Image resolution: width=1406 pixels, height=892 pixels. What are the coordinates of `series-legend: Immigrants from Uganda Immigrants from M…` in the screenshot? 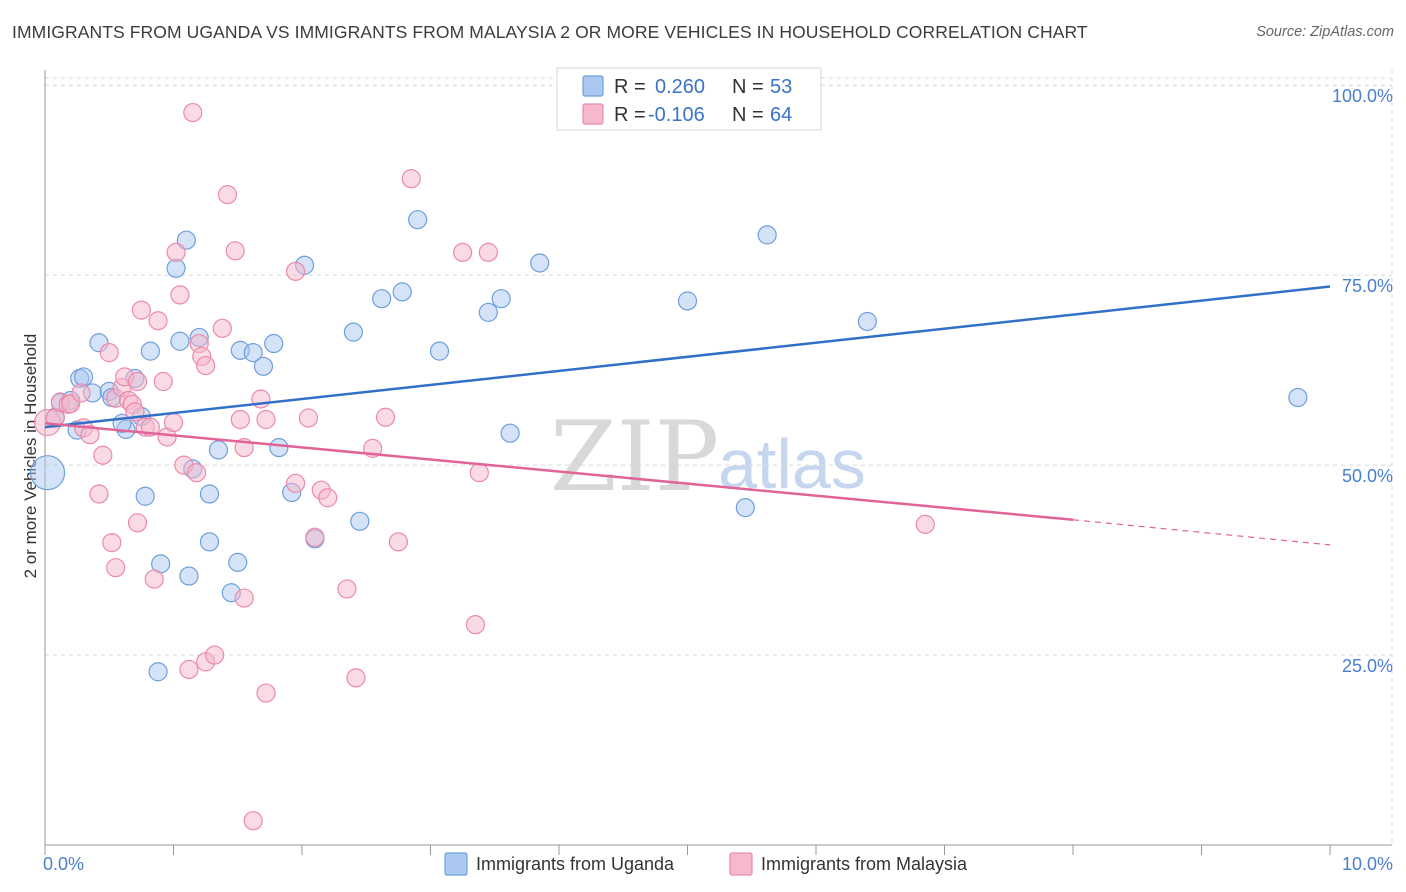 It's located at (706, 864).